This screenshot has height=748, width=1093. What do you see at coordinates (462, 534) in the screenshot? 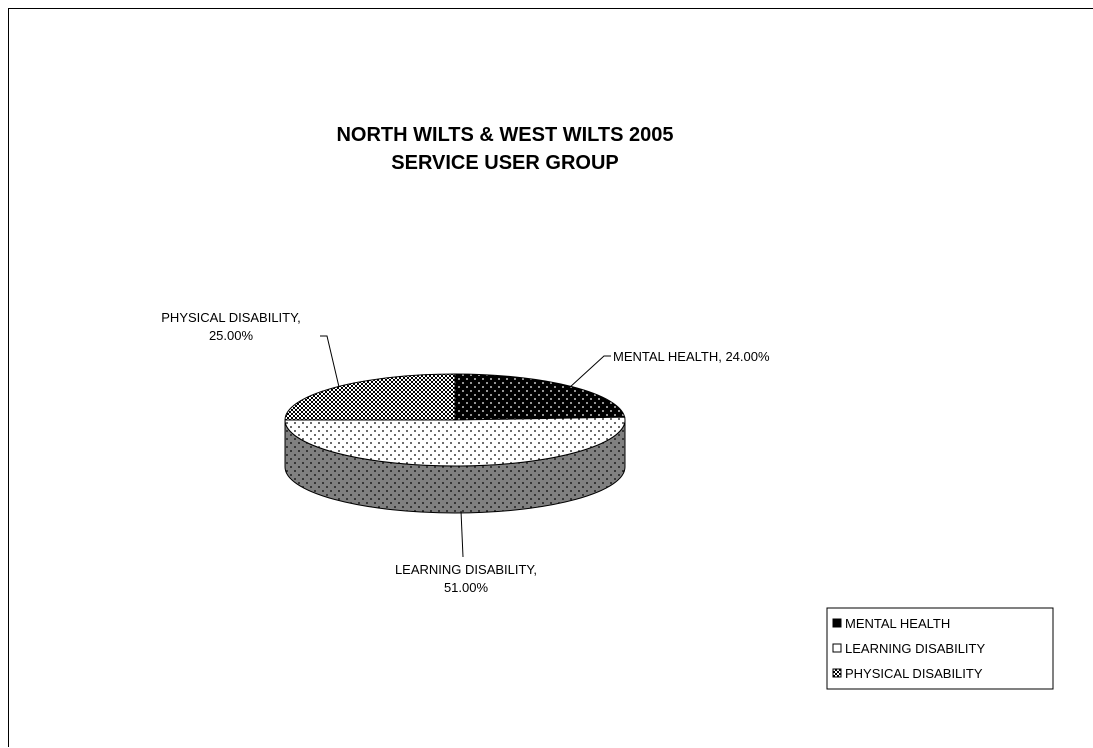
I see `leader-line-learning-disability` at bounding box center [462, 534].